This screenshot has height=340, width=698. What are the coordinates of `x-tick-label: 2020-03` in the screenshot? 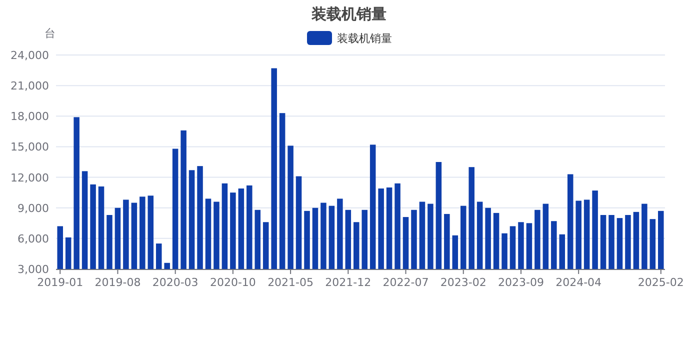 It's located at (175, 282).